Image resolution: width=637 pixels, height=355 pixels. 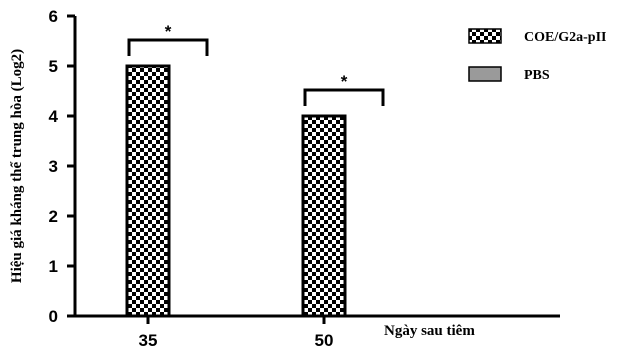 I want to click on y-axis: 0 1 2 3 4 5 6, so click(x=63, y=166).